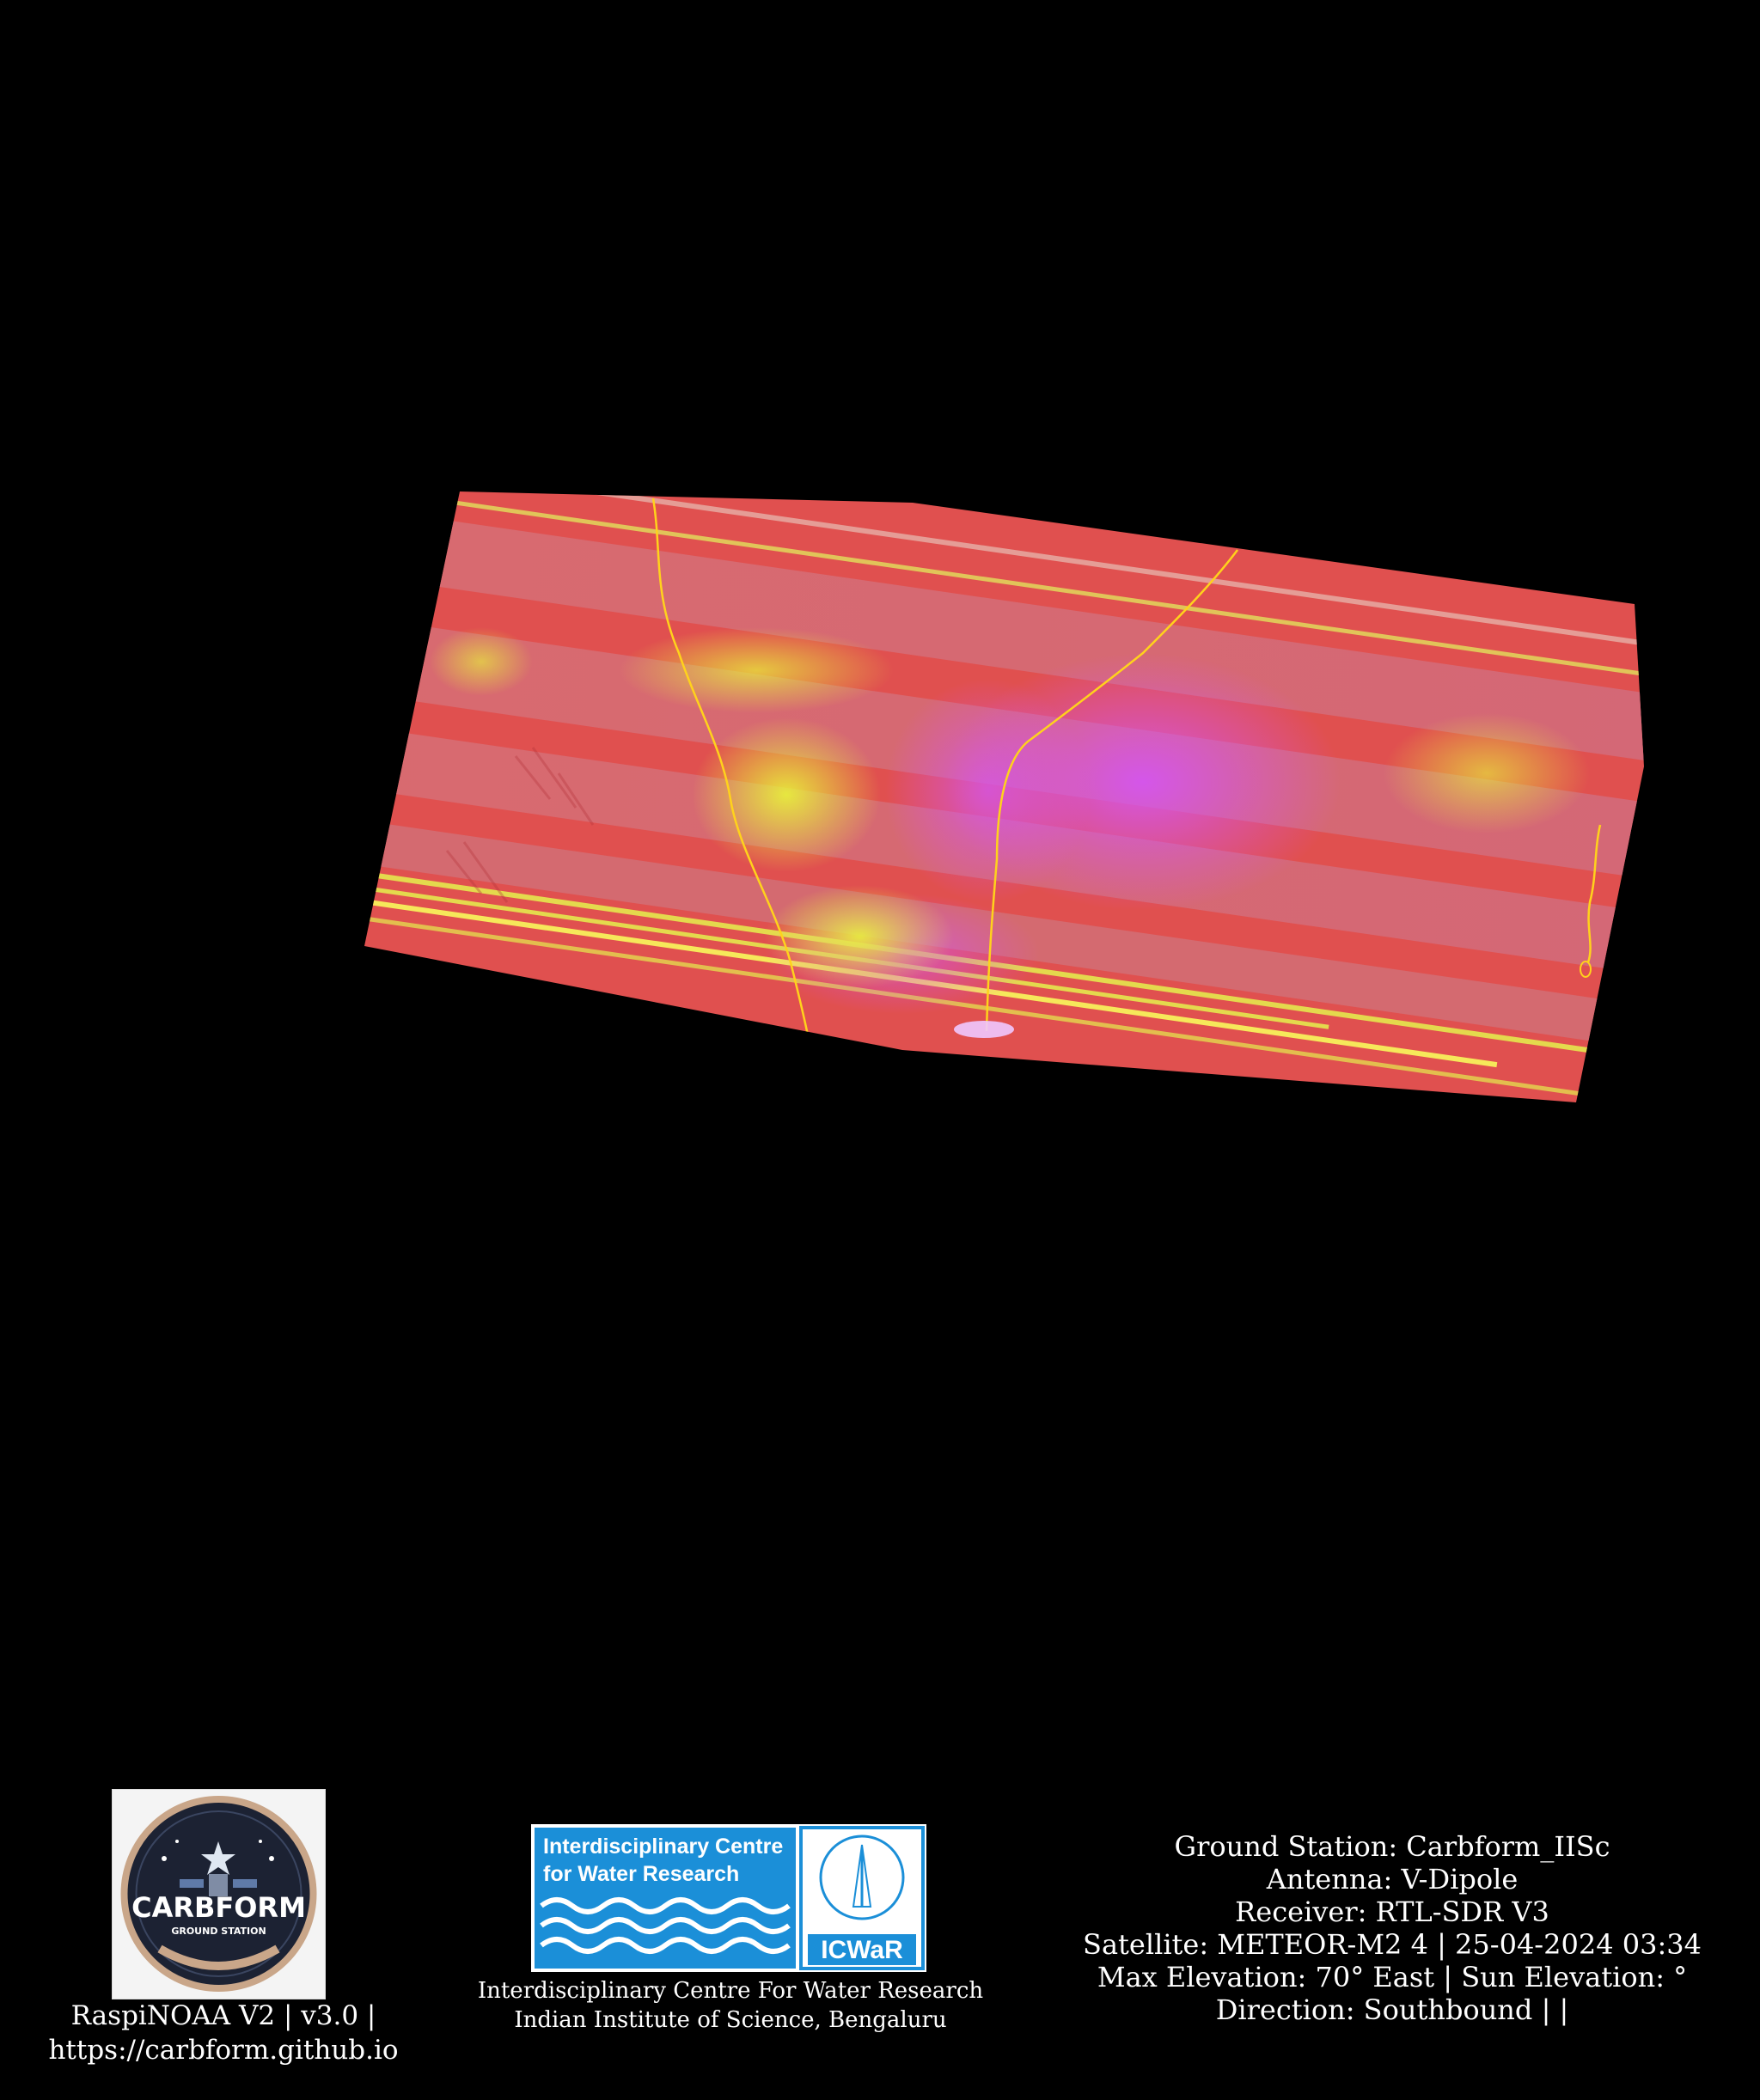  I want to click on carbform-logo-subtext: GROUND STATION, so click(218, 1931).